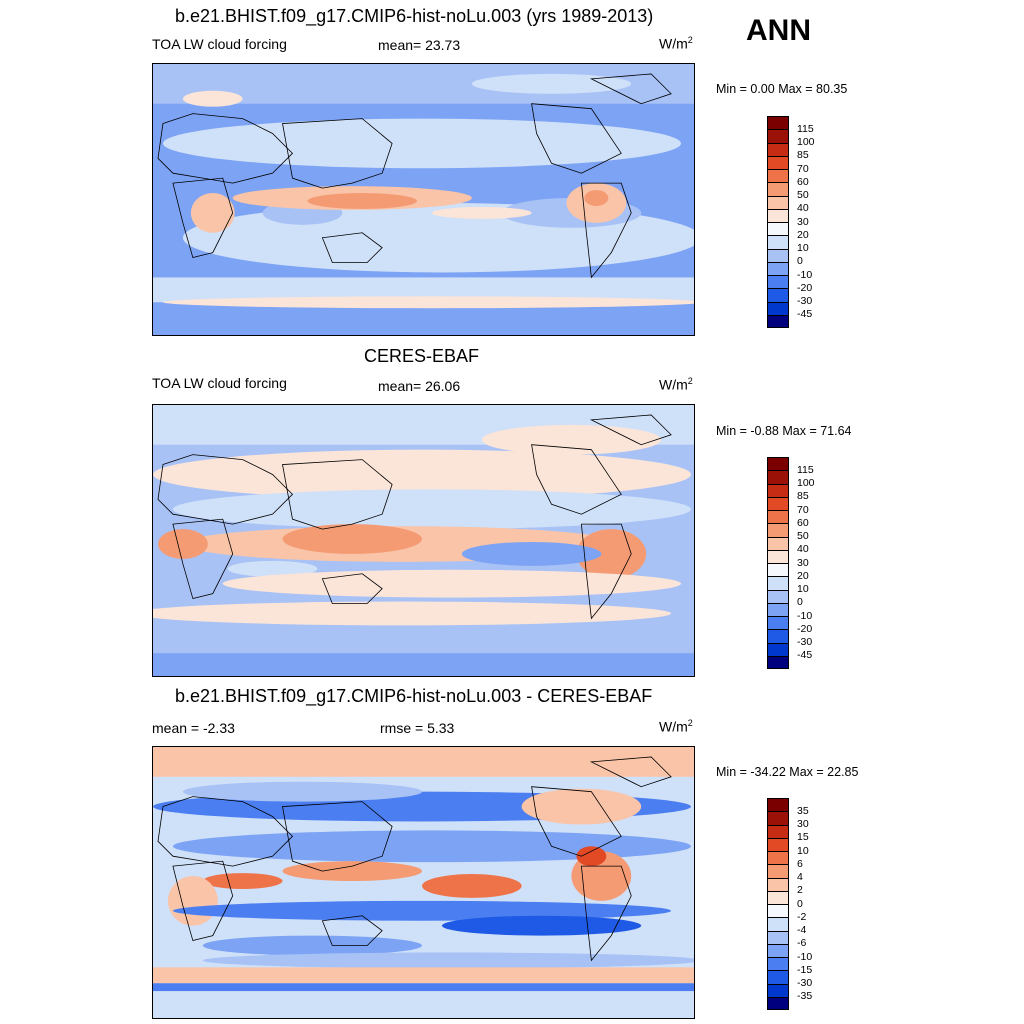  I want to click on panel3-minmax: Min = -34.22 Max = 22.85, so click(787, 772).